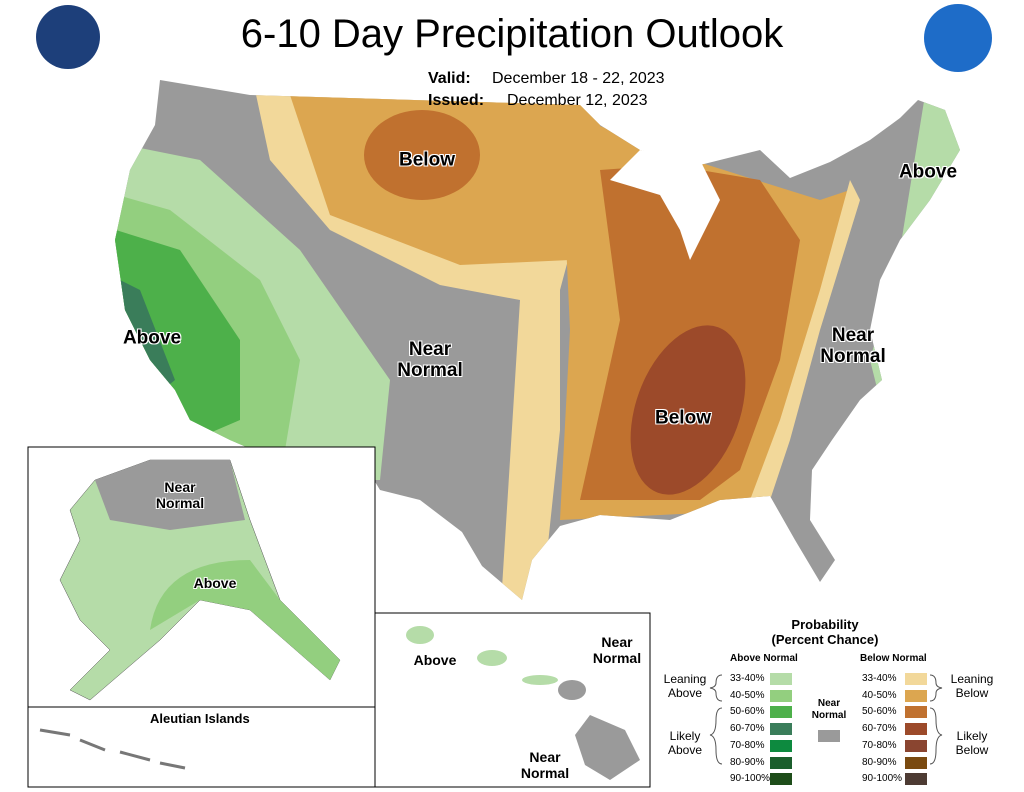 The width and height of the screenshot is (1024, 792). Describe the element at coordinates (200, 718) in the screenshot. I see `aleutian-label: Aleutian Islands` at that location.